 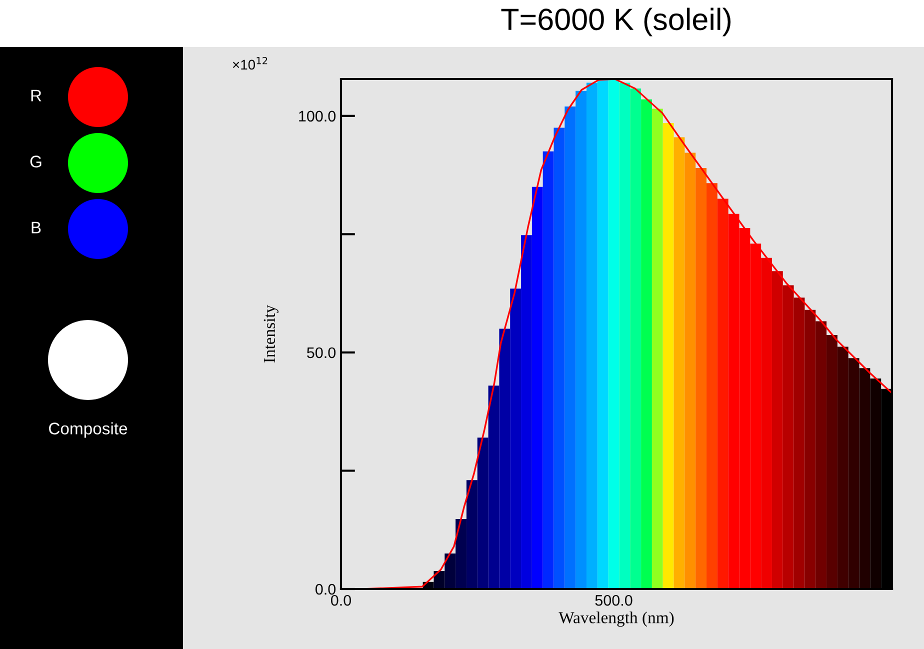 I want to click on chart-title: T=6000 K (soleil), so click(x=616, y=22).